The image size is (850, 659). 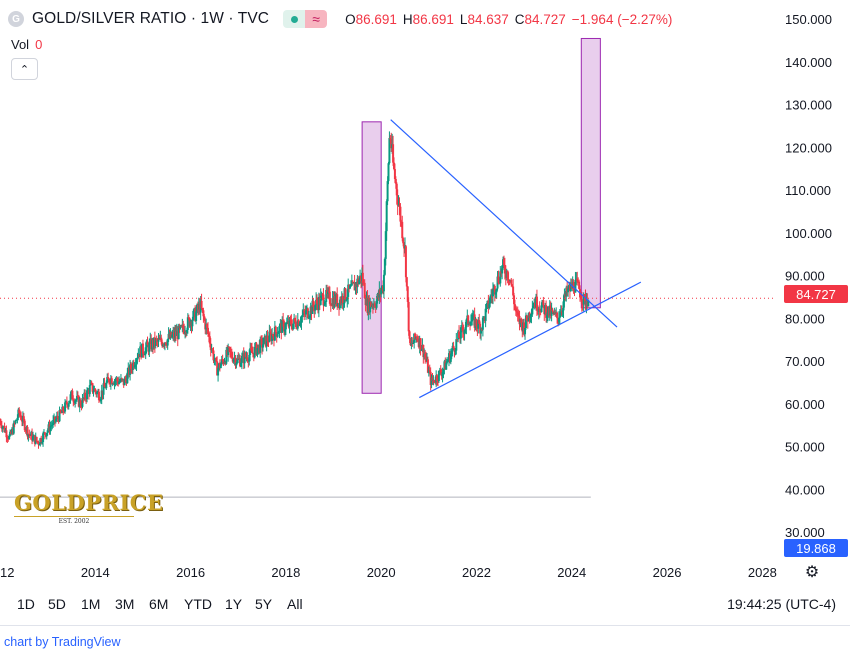 I want to click on timeframe-1m: 1M, so click(x=91, y=604).